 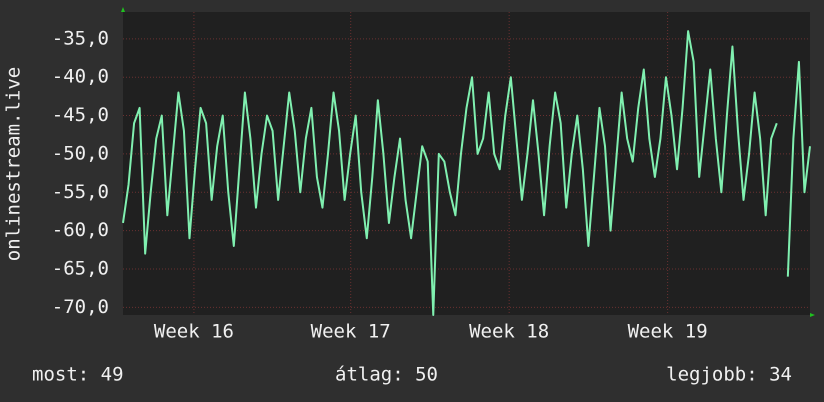 I want to click on x-tick-label: Week 19, so click(x=668, y=332).